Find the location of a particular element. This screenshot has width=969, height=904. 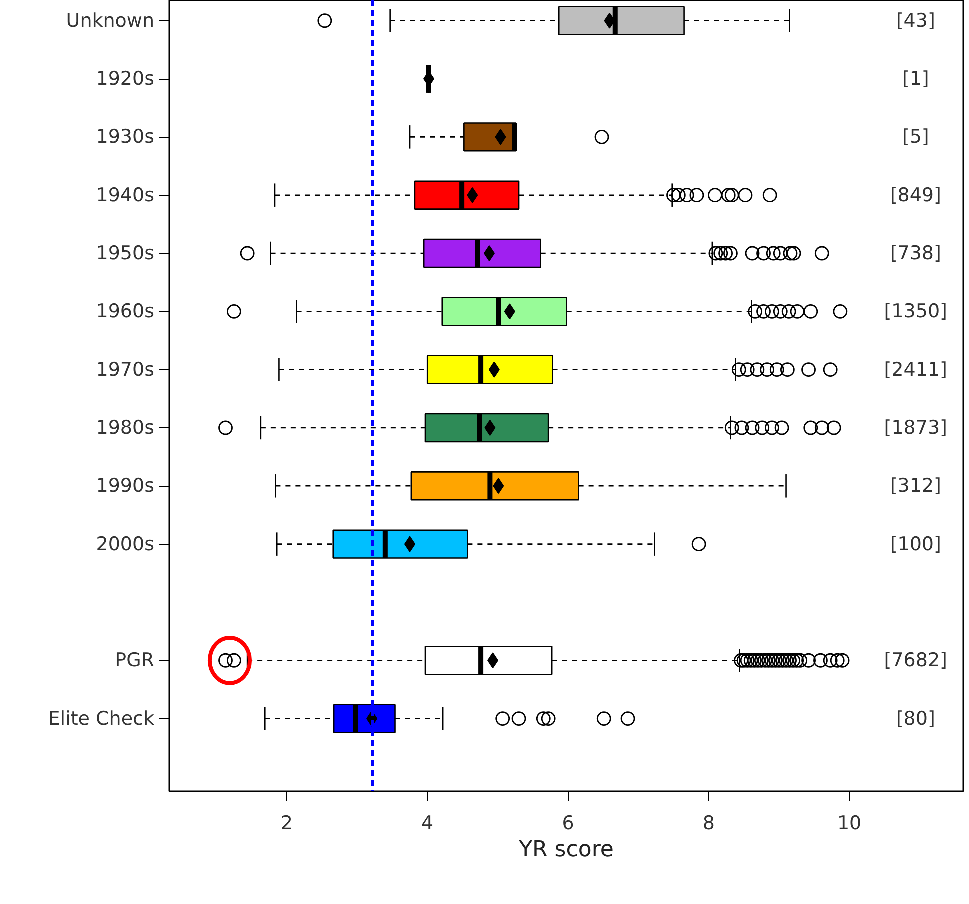

x-tick-label: 6 is located at coordinates (568, 823).